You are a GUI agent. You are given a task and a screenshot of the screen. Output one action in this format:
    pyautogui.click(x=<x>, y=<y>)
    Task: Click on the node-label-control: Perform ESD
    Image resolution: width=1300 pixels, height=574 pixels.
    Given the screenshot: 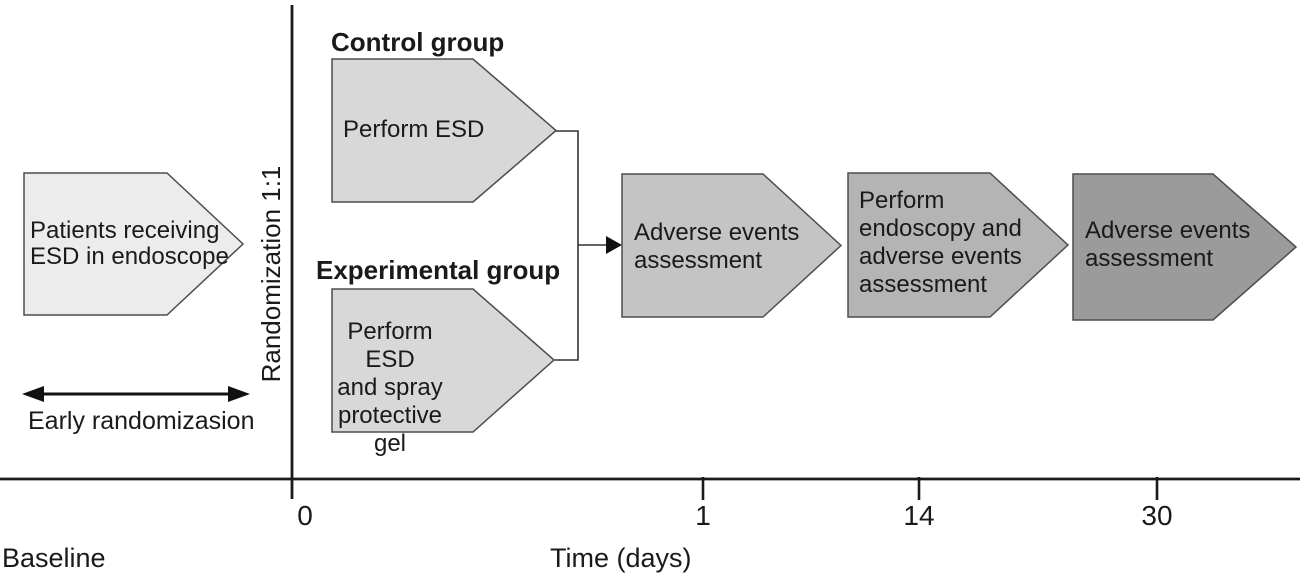 What is the action you would take?
    pyautogui.click(x=414, y=129)
    